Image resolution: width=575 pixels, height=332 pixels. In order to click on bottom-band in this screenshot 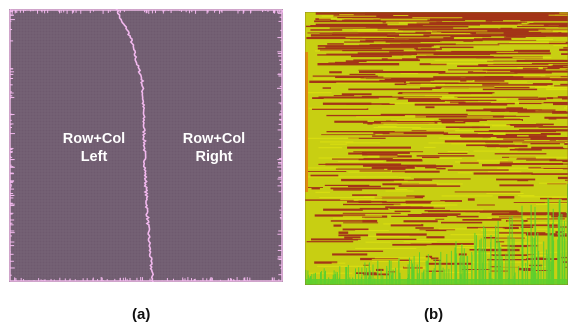, I will do `click(436, 282)`.